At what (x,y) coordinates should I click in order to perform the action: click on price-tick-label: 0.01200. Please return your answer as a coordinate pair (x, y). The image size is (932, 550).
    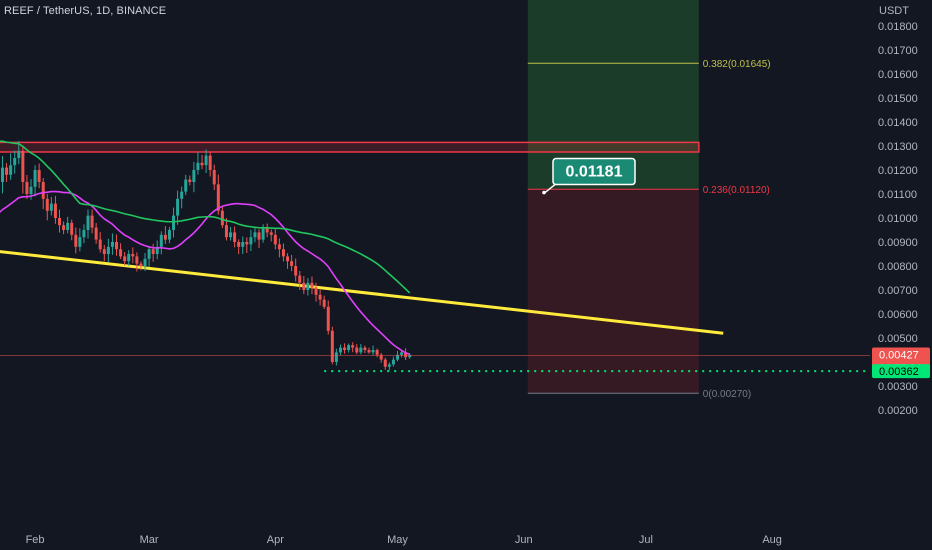
    Looking at the image, I should click on (898, 171).